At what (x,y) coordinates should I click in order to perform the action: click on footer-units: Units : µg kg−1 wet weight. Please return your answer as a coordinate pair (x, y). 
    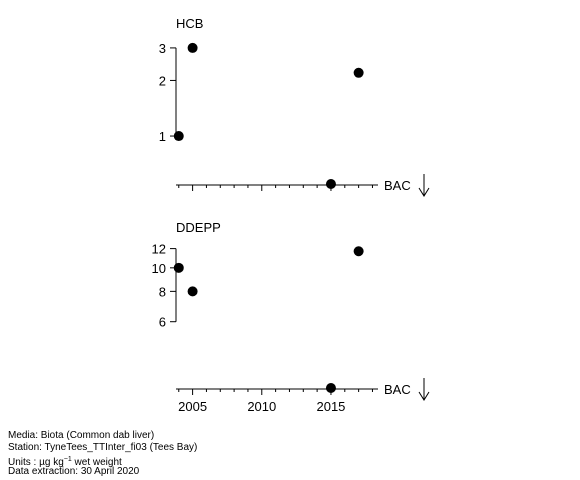
    Looking at the image, I should click on (65, 461).